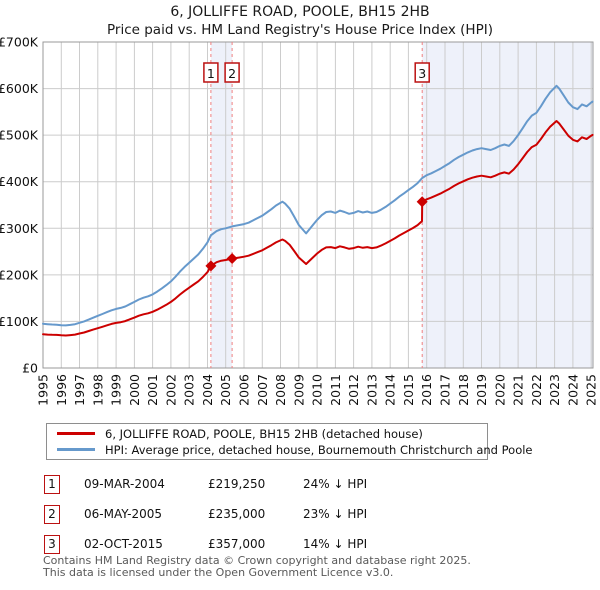 This screenshot has height=590, width=600. Describe the element at coordinates (19, 88) in the screenshot. I see `y-tick-label: £600K` at that location.